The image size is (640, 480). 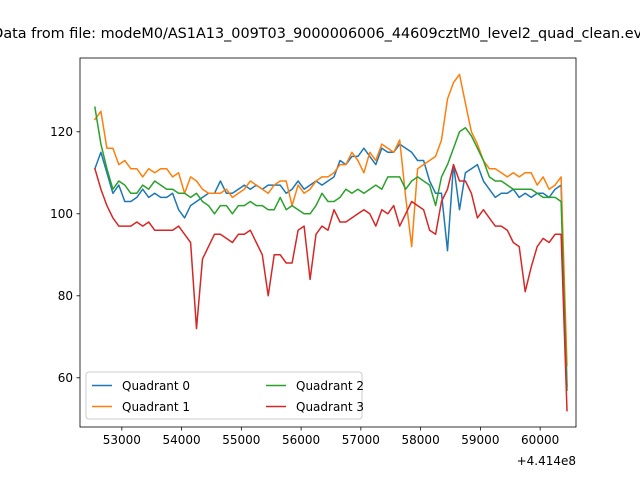 What do you see at coordinates (540, 440) in the screenshot?
I see `x-tick-label: 60000` at bounding box center [540, 440].